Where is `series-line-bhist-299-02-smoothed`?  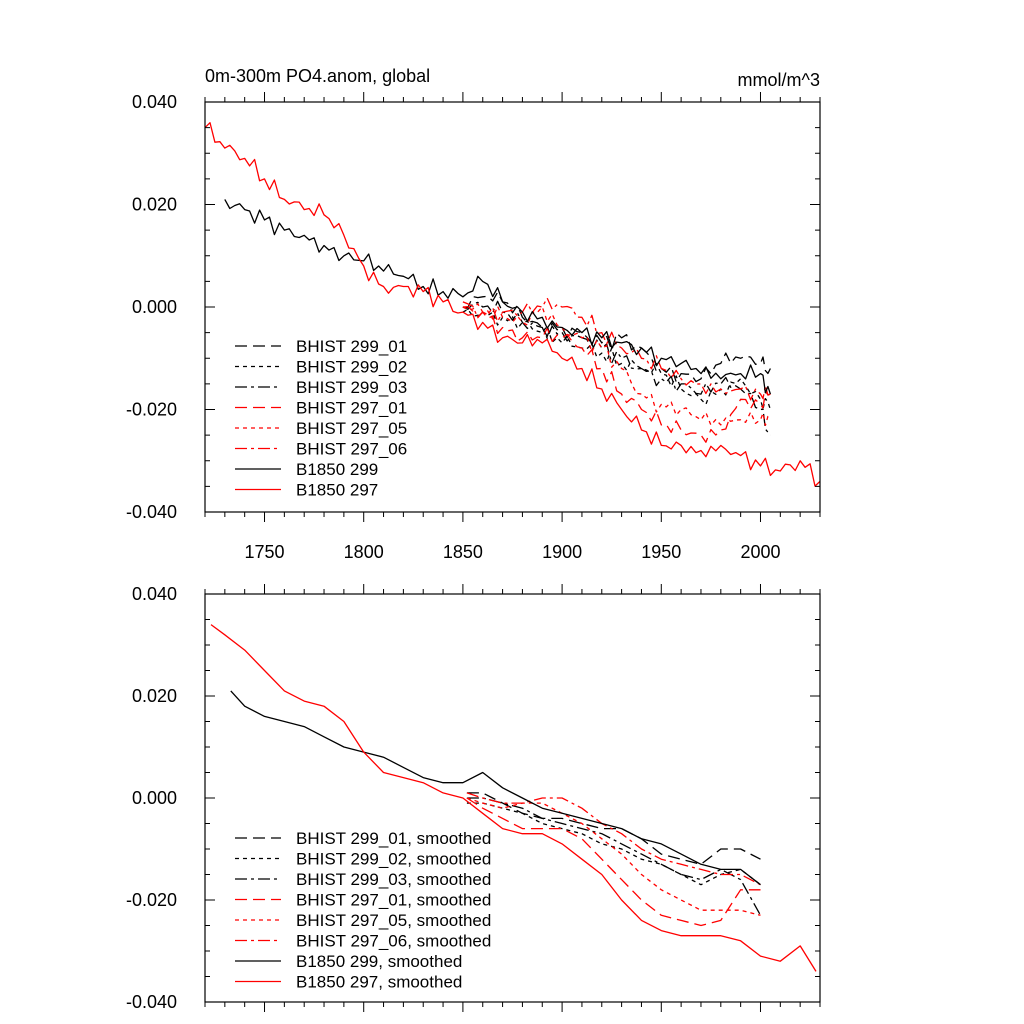 series-line-bhist-299-02-smoothed is located at coordinates (613, 844).